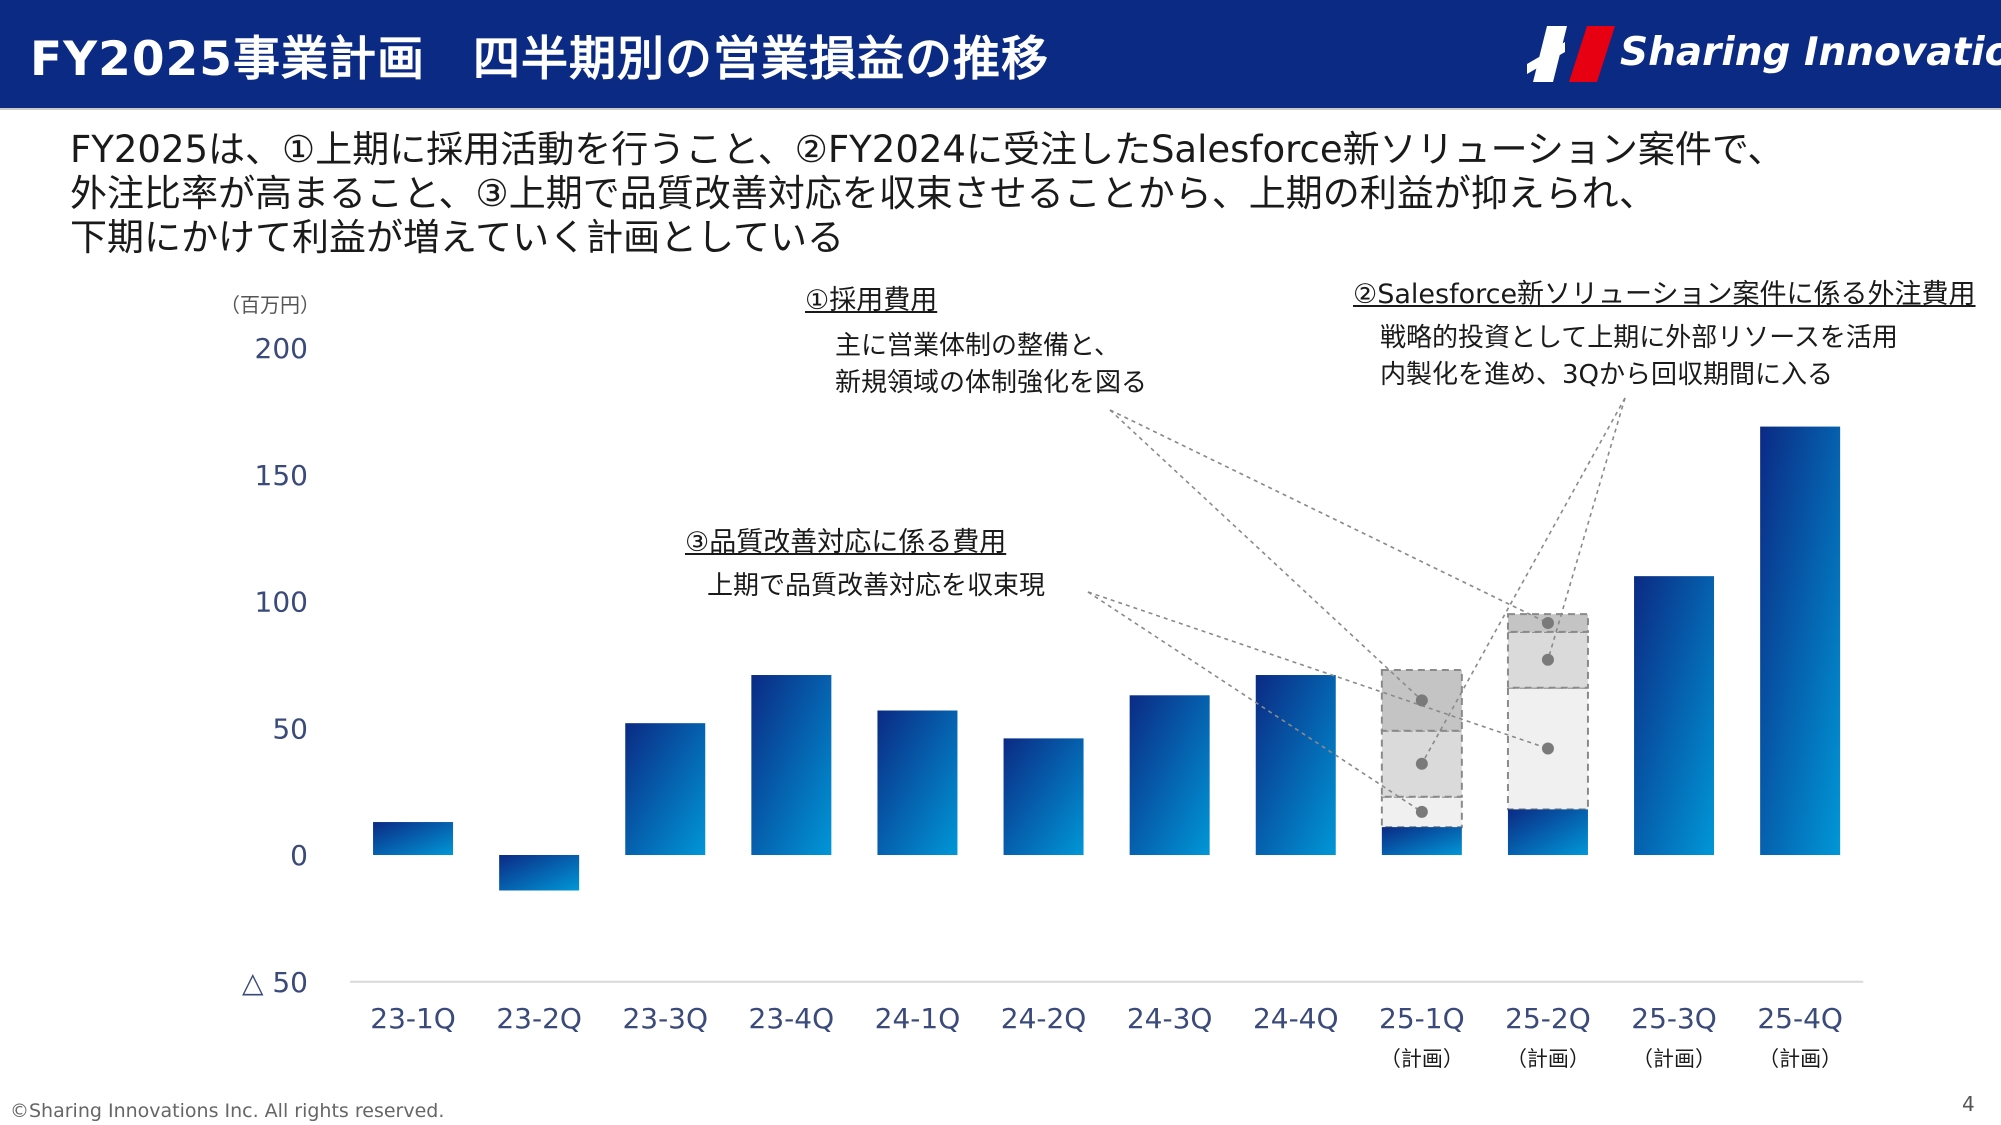 This screenshot has width=2001, height=1125. I want to click on annotation-3-line-1: 上期で品質改善対応を収束現, so click(876, 586).